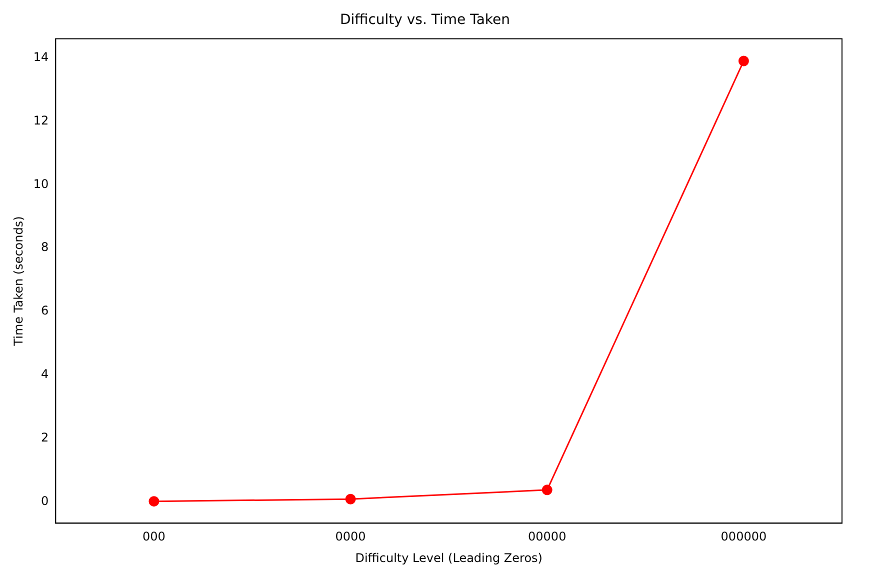  What do you see at coordinates (448, 557) in the screenshot?
I see `x-axis-title: Difficulty Level (Leading Zeros)` at bounding box center [448, 557].